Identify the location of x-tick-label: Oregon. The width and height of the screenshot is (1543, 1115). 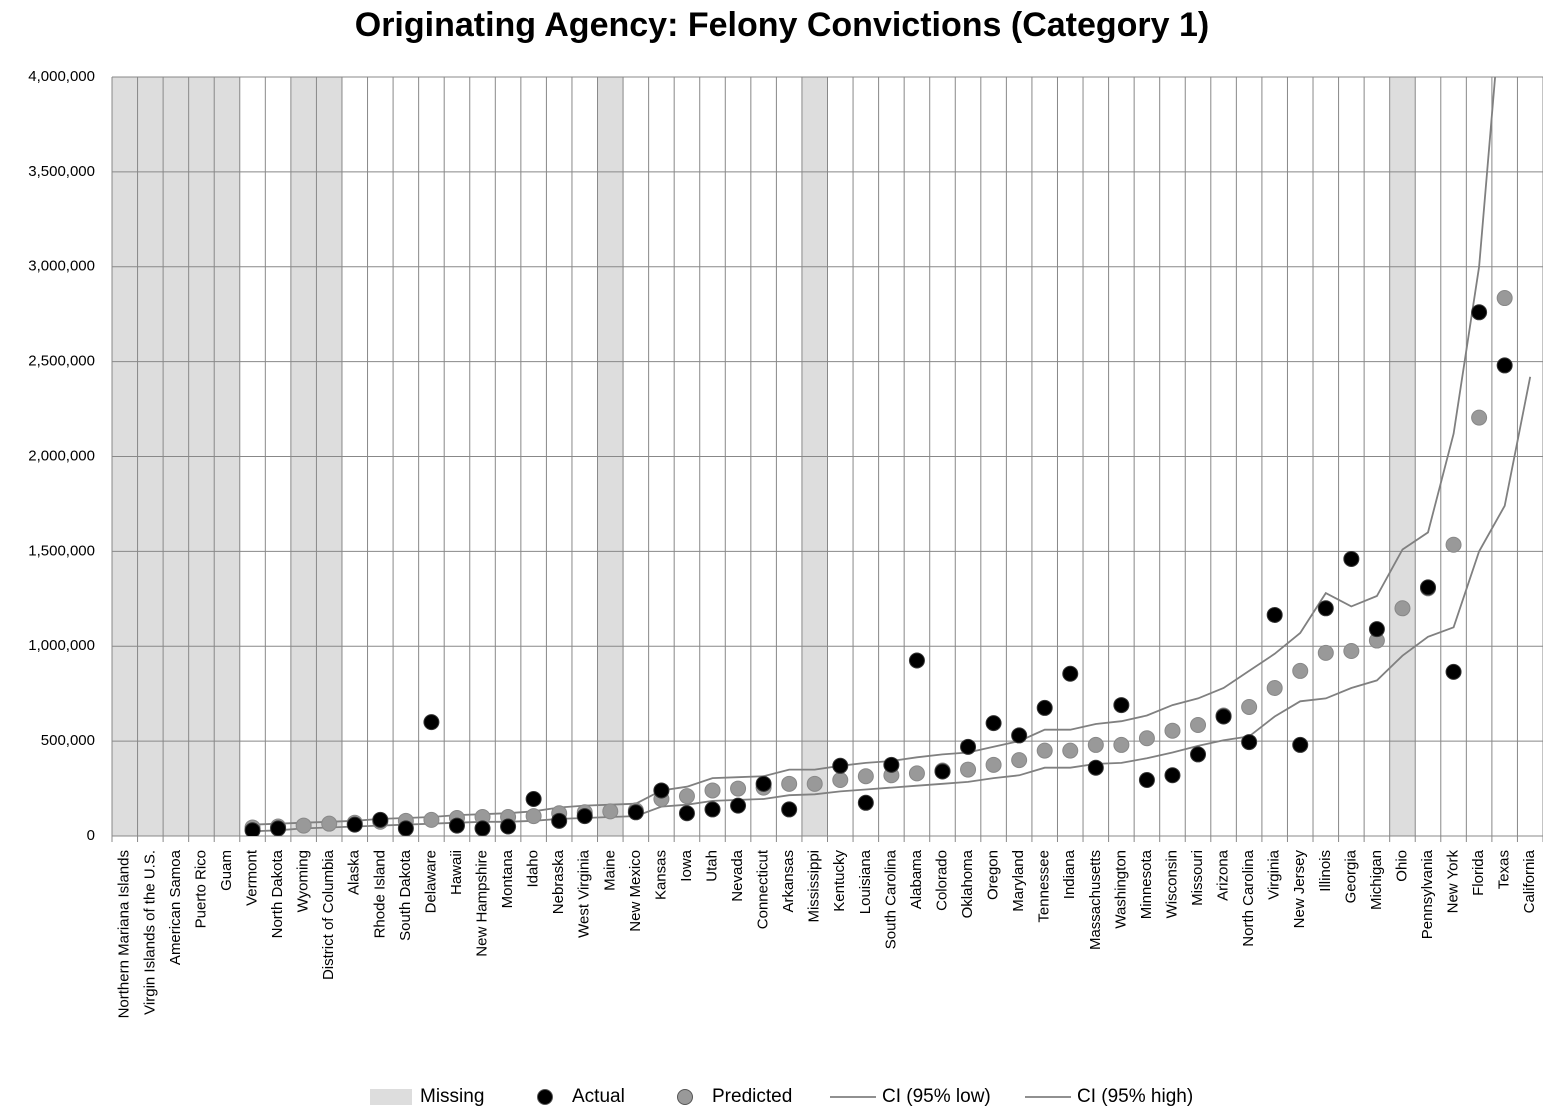
(993, 875).